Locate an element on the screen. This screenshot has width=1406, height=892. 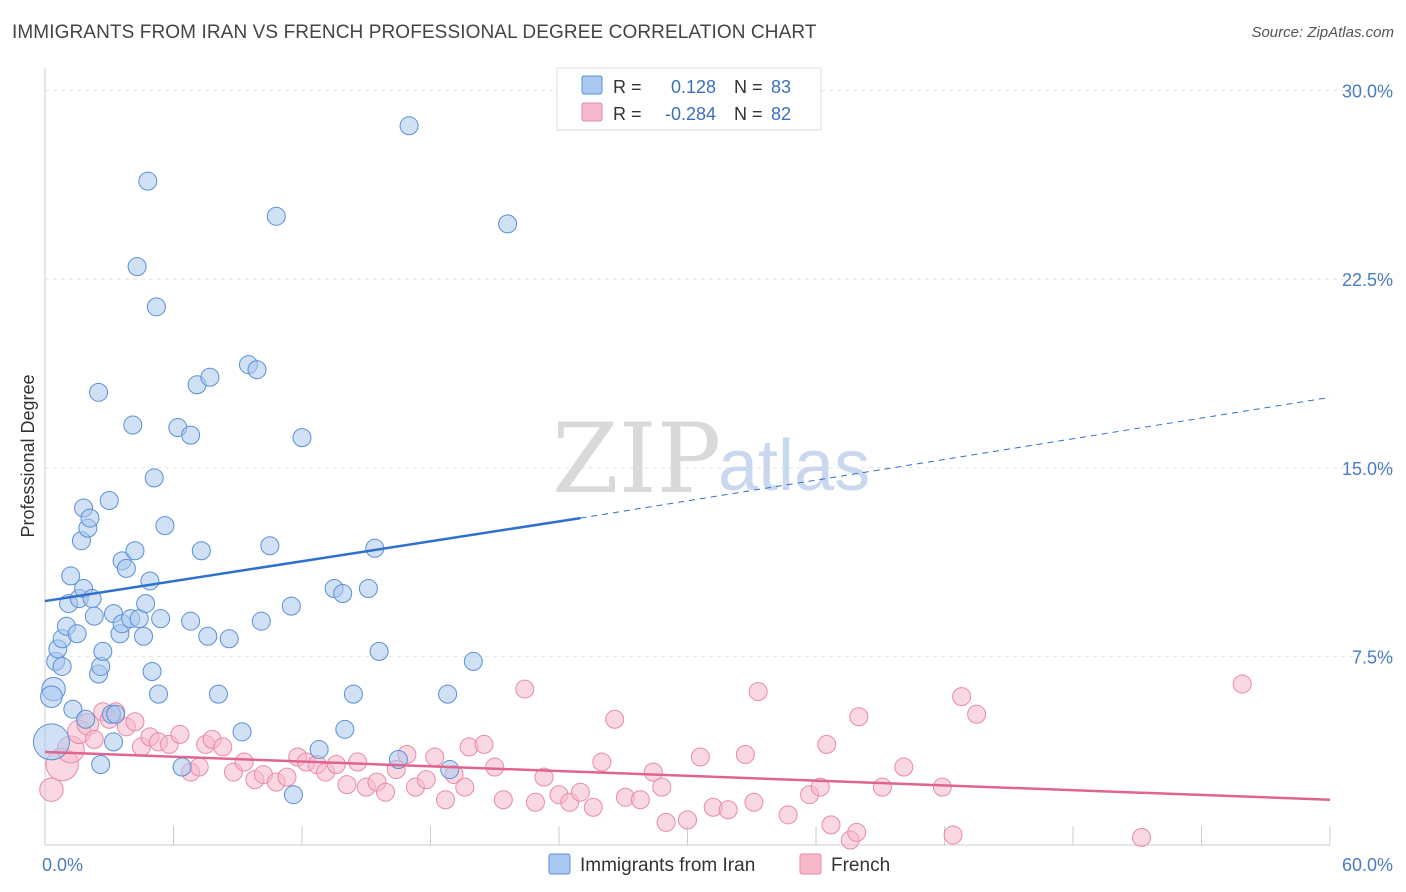
legend-label-iran: Immigrants from Iran is located at coordinates (667, 865).